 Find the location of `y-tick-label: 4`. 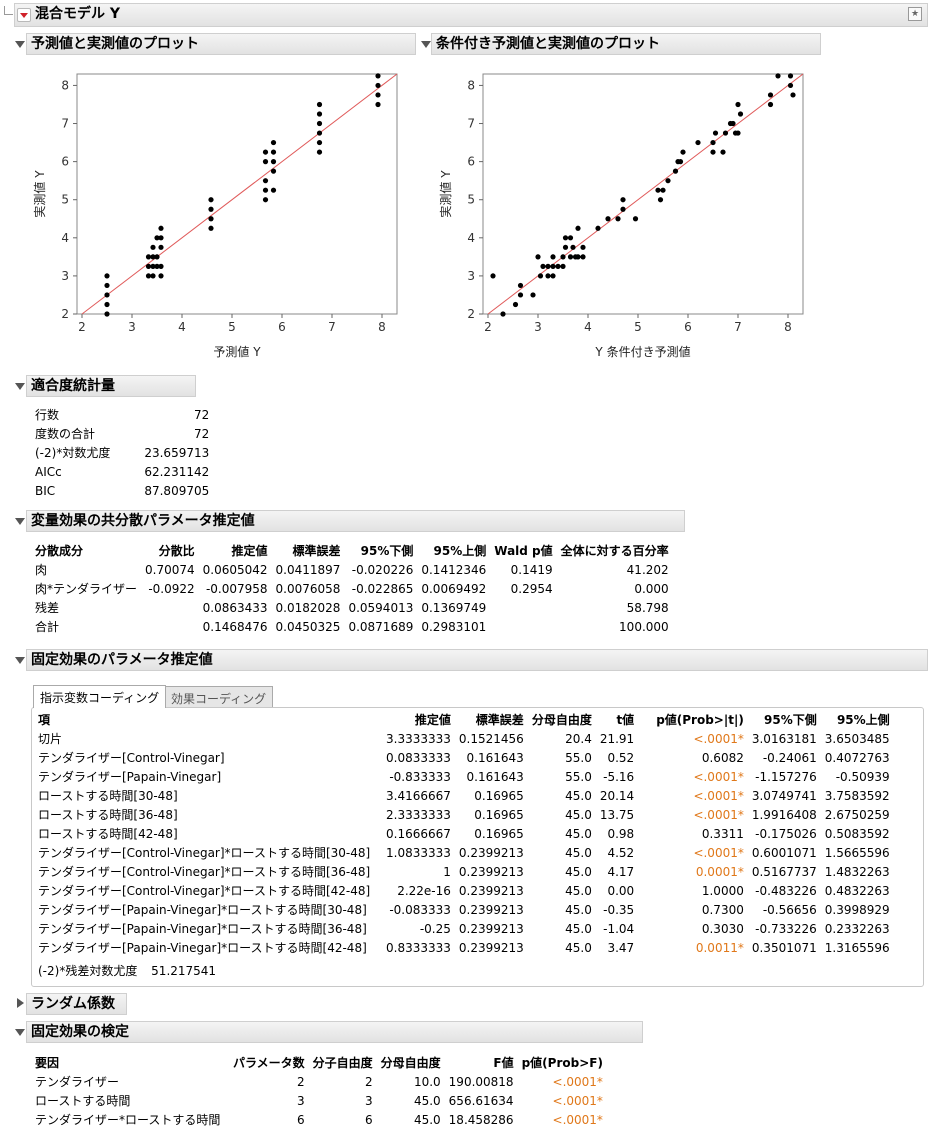

y-tick-label: 4 is located at coordinates (65, 238).